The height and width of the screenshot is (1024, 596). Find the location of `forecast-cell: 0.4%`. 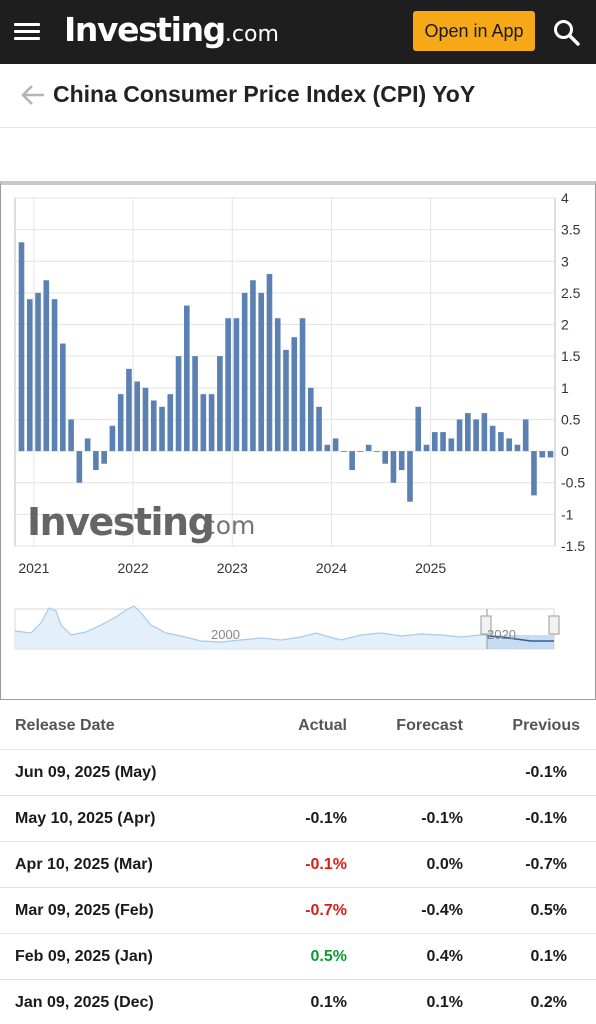

forecast-cell: 0.4% is located at coordinates (444, 956).